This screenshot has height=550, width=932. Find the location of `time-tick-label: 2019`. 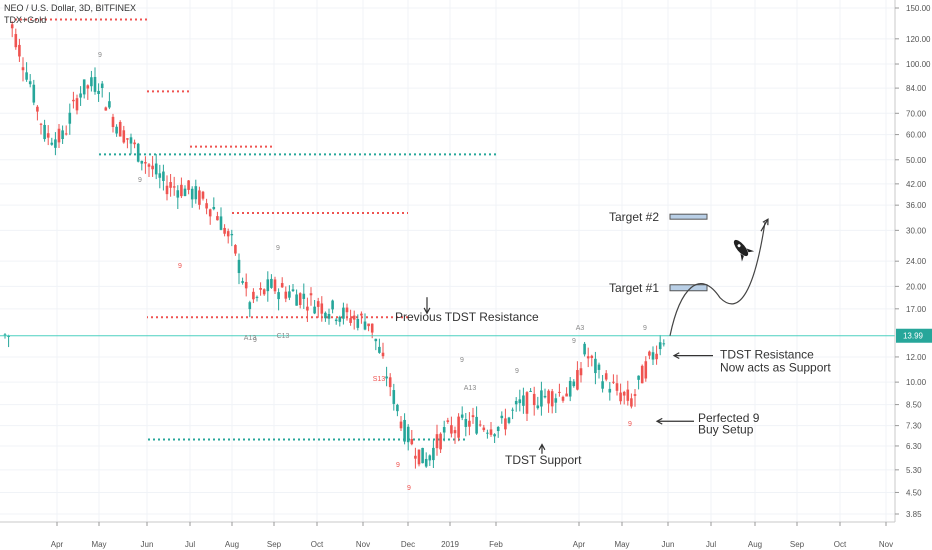

time-tick-label: 2019 is located at coordinates (450, 544).